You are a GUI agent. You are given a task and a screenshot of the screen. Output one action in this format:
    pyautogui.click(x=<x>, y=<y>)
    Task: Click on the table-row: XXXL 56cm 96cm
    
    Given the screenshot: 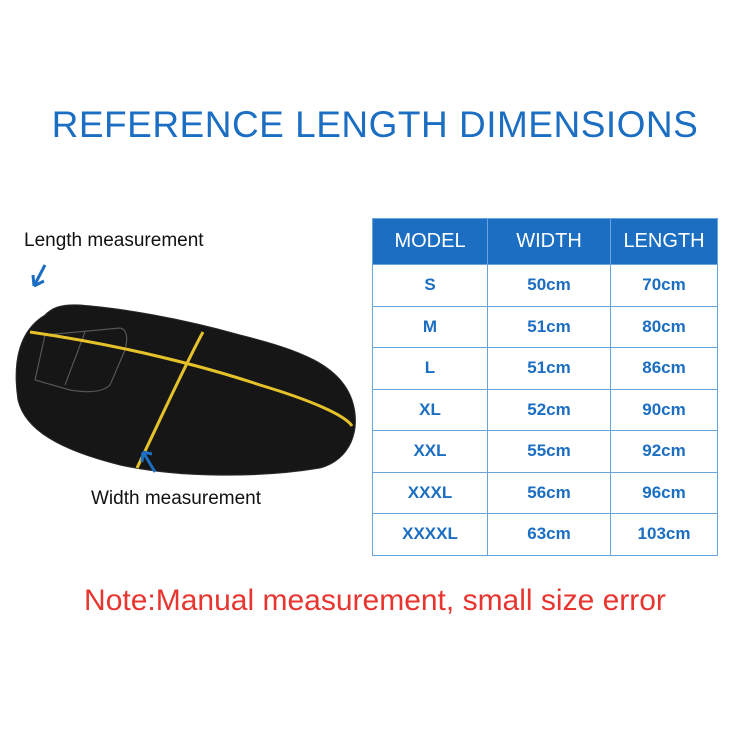 What is the action you would take?
    pyautogui.click(x=545, y=492)
    